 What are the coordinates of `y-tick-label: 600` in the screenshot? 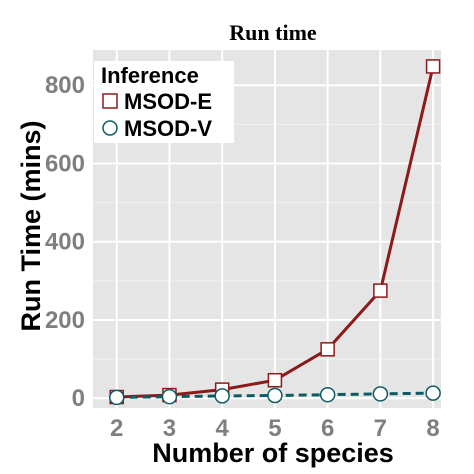 It's located at (65, 163).